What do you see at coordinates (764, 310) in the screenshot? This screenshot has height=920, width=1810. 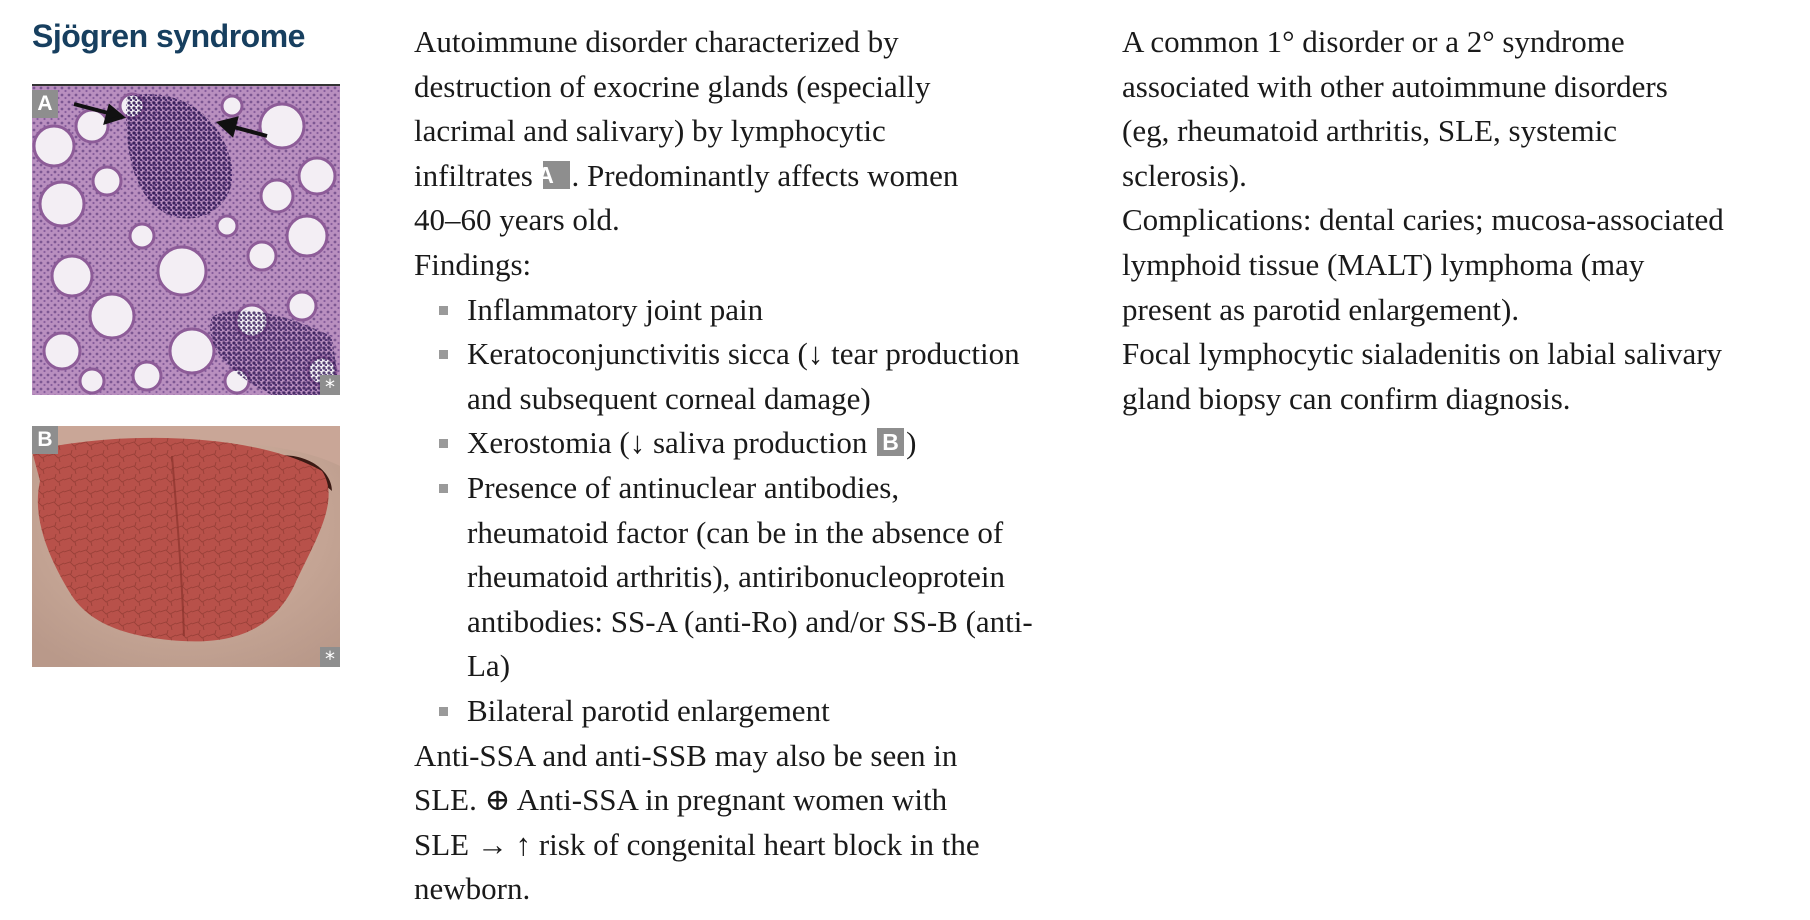 I see `finding-item: Inflammatory joint pain` at bounding box center [764, 310].